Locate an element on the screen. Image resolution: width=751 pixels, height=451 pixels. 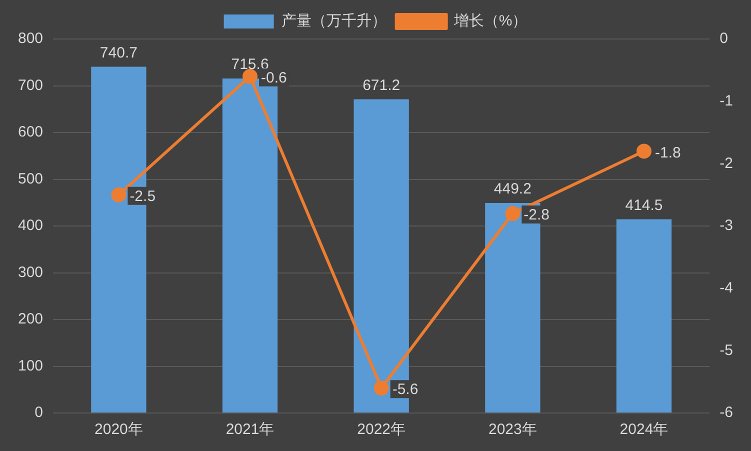
data-label: 740.7 is located at coordinates (119, 53).